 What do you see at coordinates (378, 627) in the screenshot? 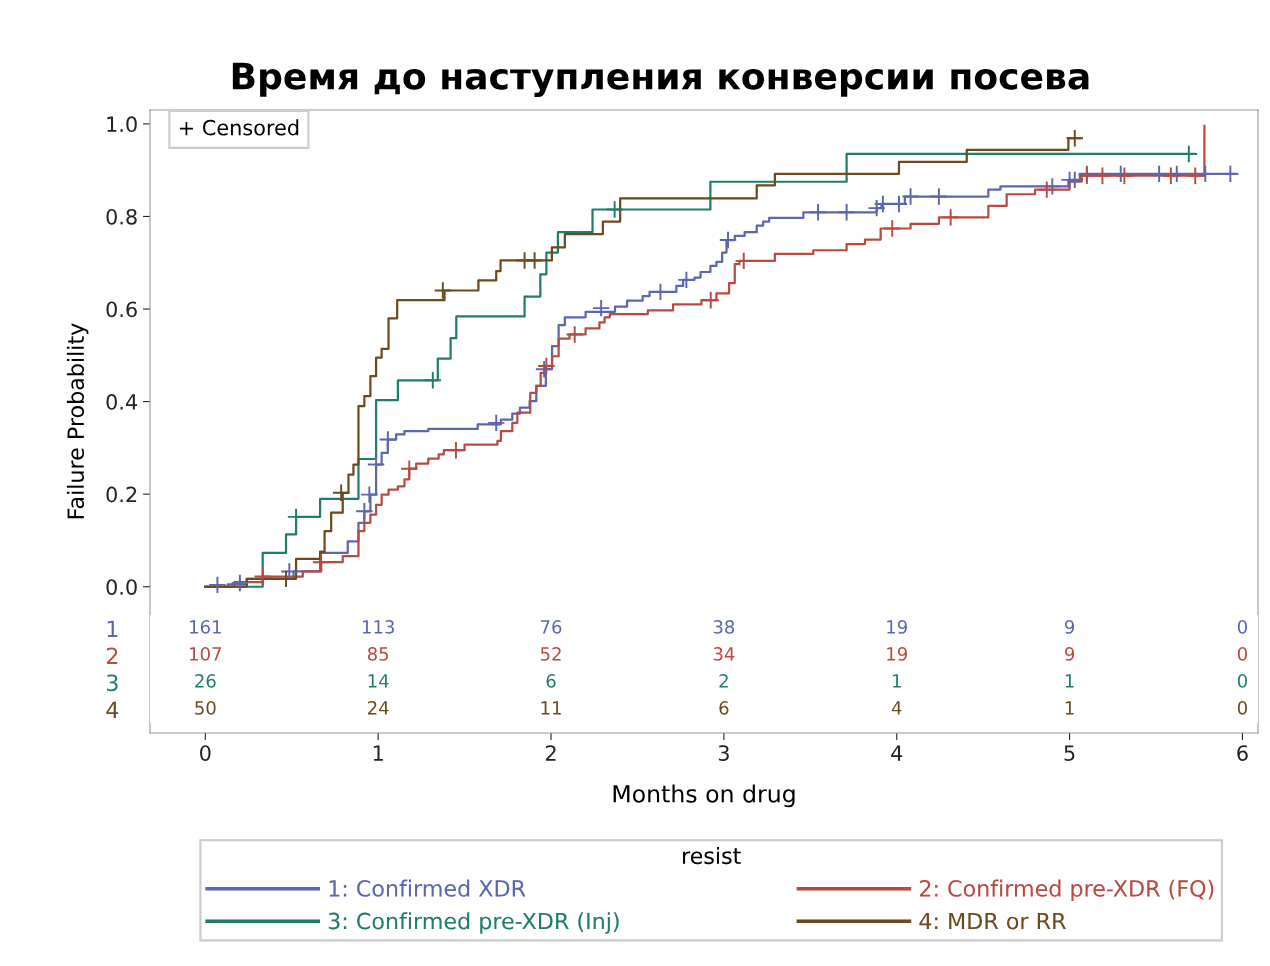
I see `data-label: 113` at bounding box center [378, 627].